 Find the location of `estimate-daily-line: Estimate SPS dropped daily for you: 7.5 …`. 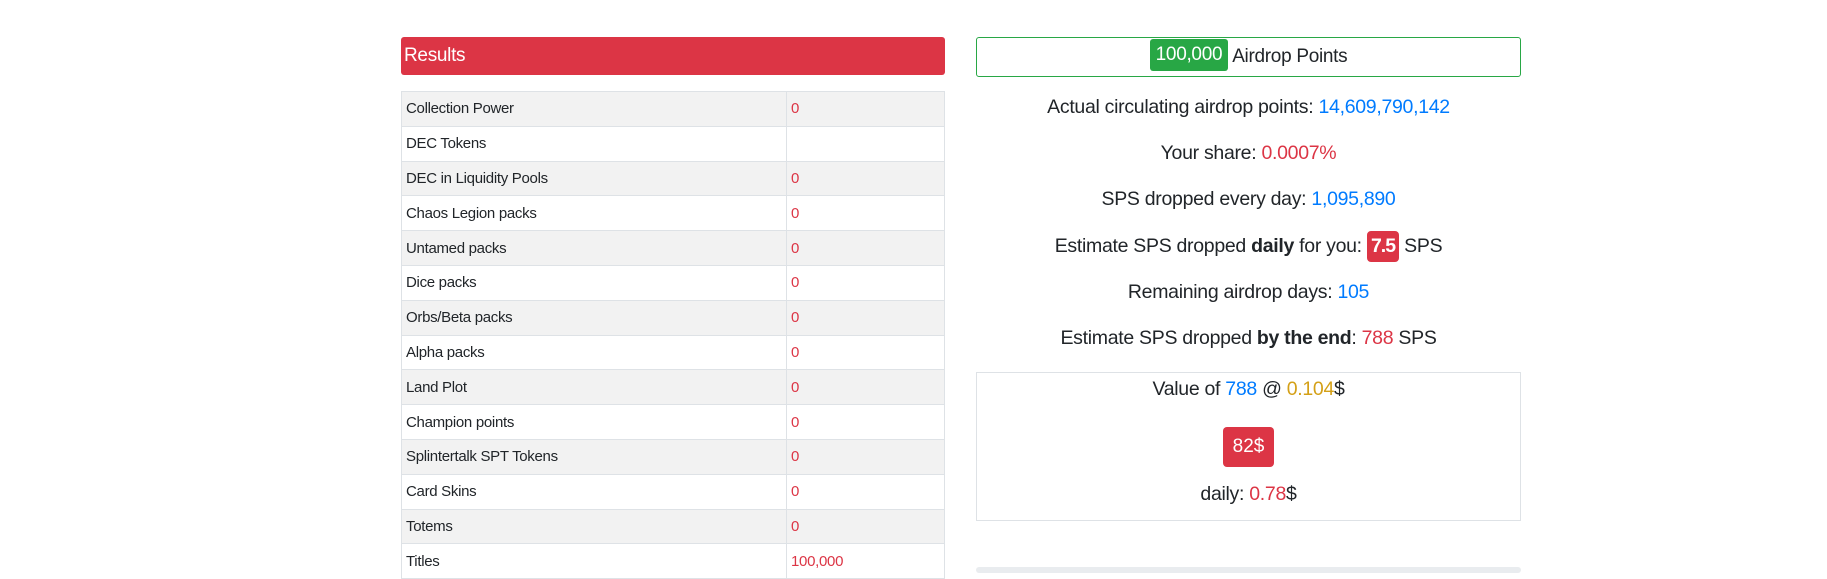

estimate-daily-line: Estimate SPS dropped daily for you: 7.5 … is located at coordinates (1248, 246).